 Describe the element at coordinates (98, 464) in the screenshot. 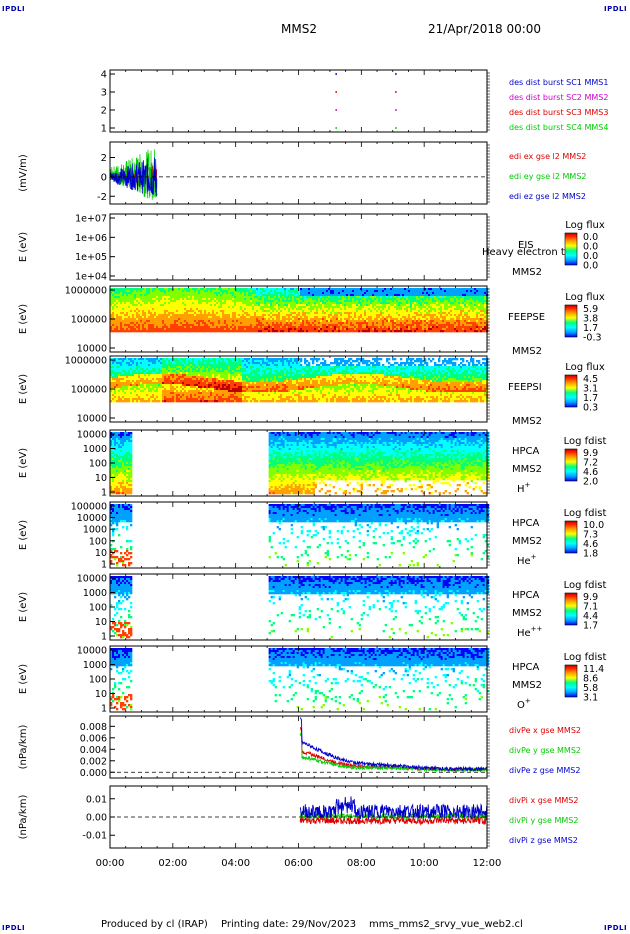

I see `hpca_h-ytick-label: 100` at that location.